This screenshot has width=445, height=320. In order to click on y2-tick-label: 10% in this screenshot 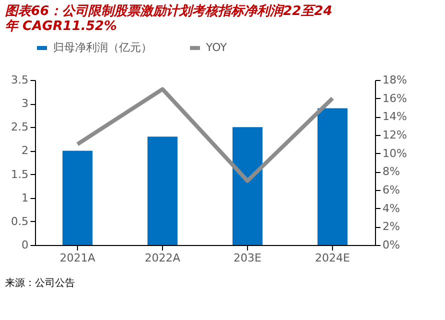, I will do `click(394, 153)`.